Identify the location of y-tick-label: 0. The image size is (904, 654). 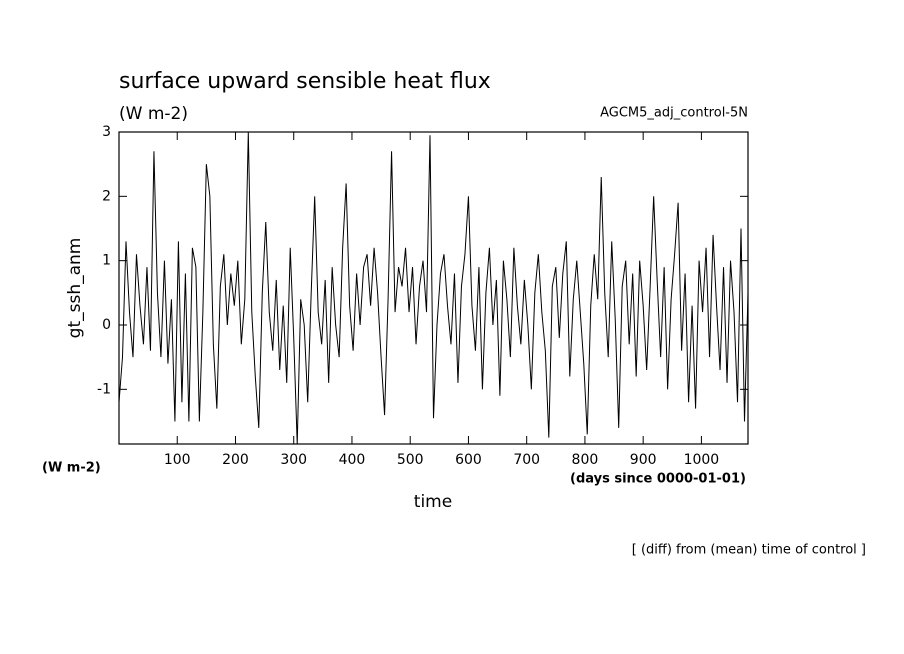
(106, 325).